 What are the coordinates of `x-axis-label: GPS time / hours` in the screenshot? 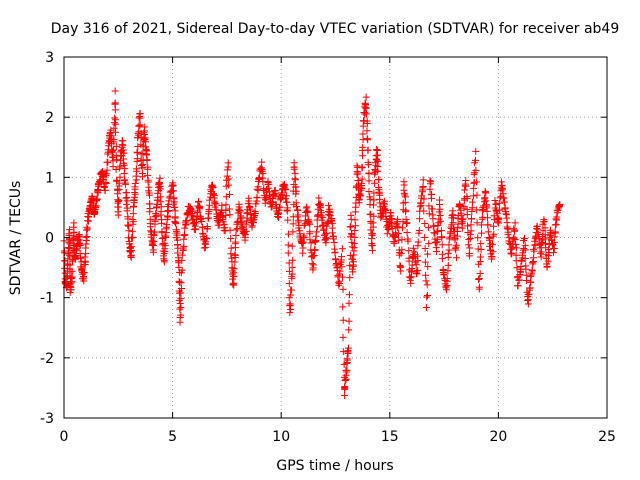 It's located at (334, 466).